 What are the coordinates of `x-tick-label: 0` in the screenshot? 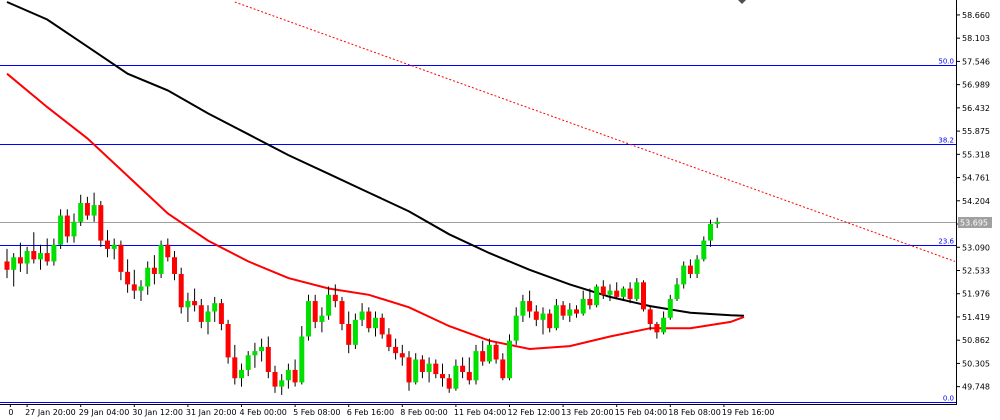 It's located at (10, 412).